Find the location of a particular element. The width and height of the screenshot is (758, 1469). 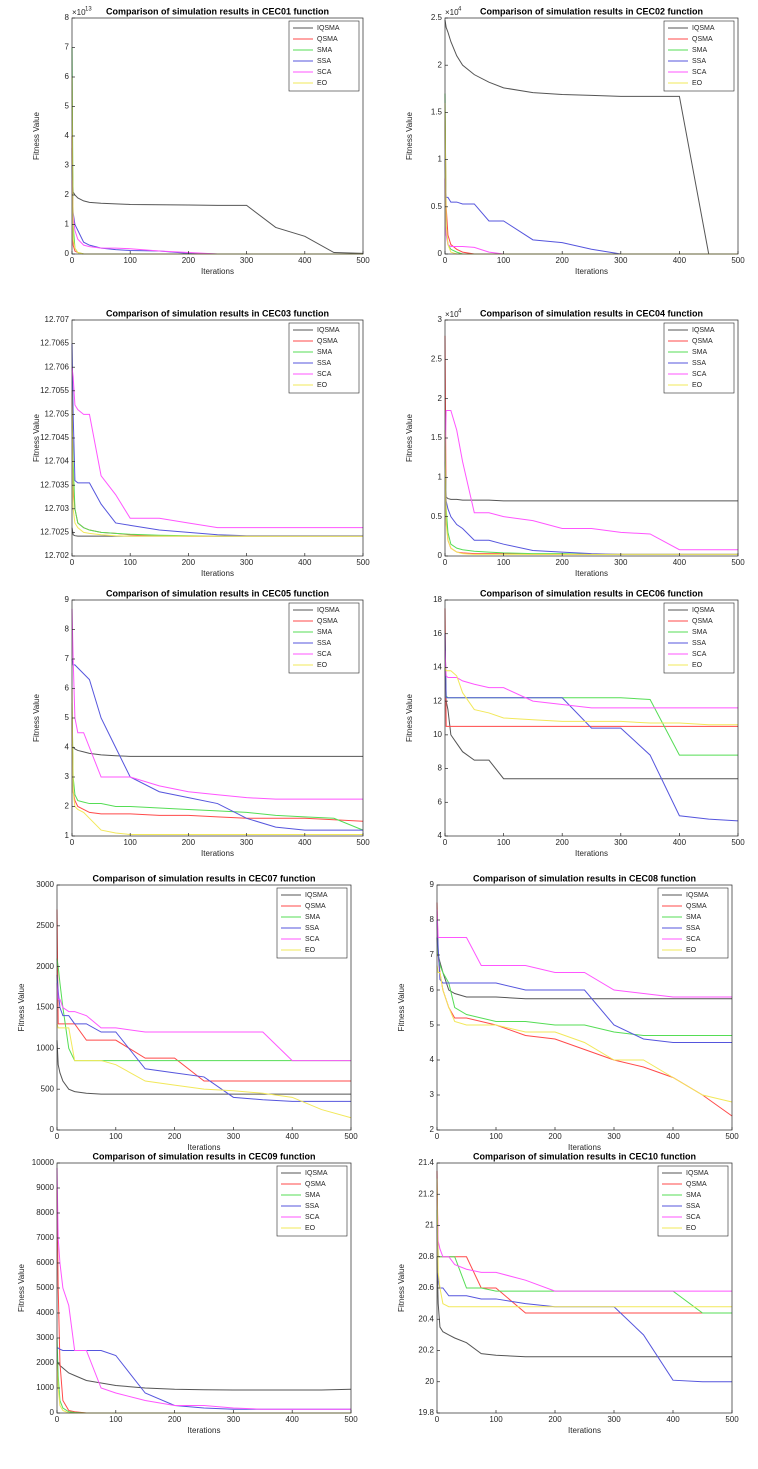

y-tick-label: 7000 is located at coordinates (45, 1237).